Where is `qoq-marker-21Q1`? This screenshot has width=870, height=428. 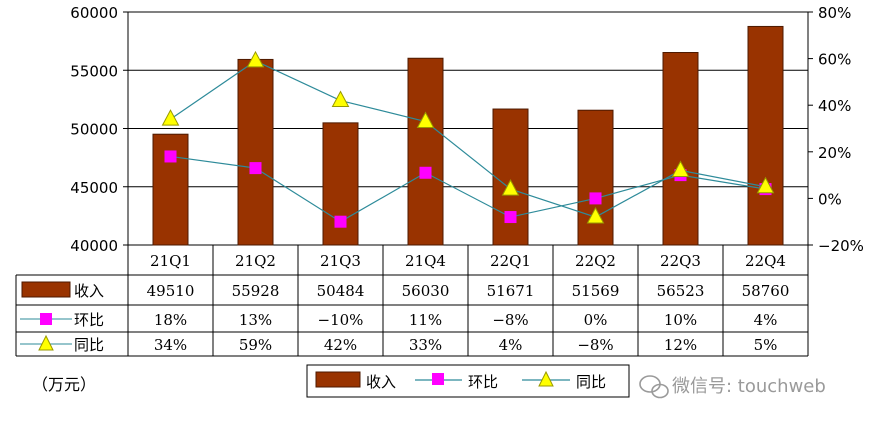 qoq-marker-21Q1 is located at coordinates (170, 156).